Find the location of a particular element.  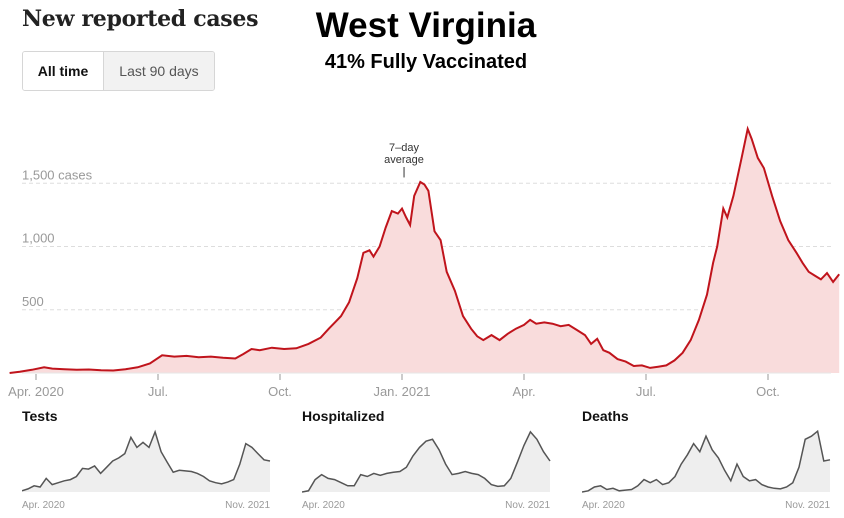

all-time-button: All time is located at coordinates (63, 71).